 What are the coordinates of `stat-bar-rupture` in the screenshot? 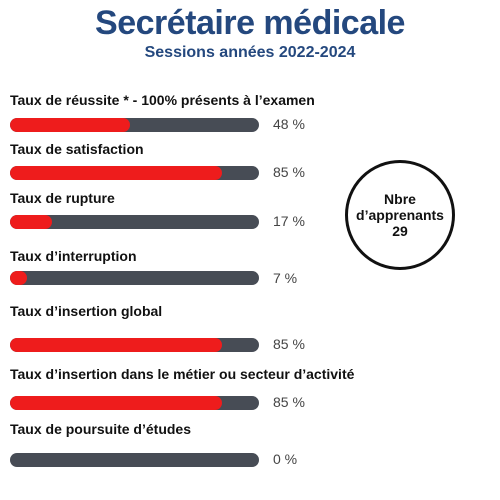 It's located at (134, 222).